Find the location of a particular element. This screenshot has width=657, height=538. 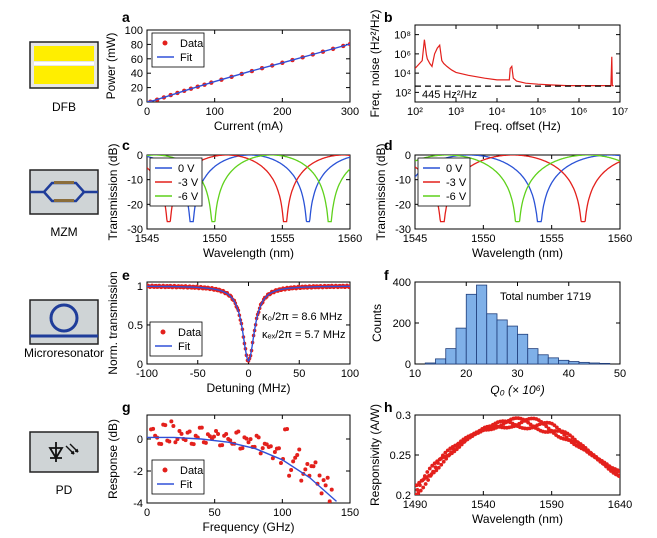

x-tick-label: 100 is located at coordinates (350, 374).